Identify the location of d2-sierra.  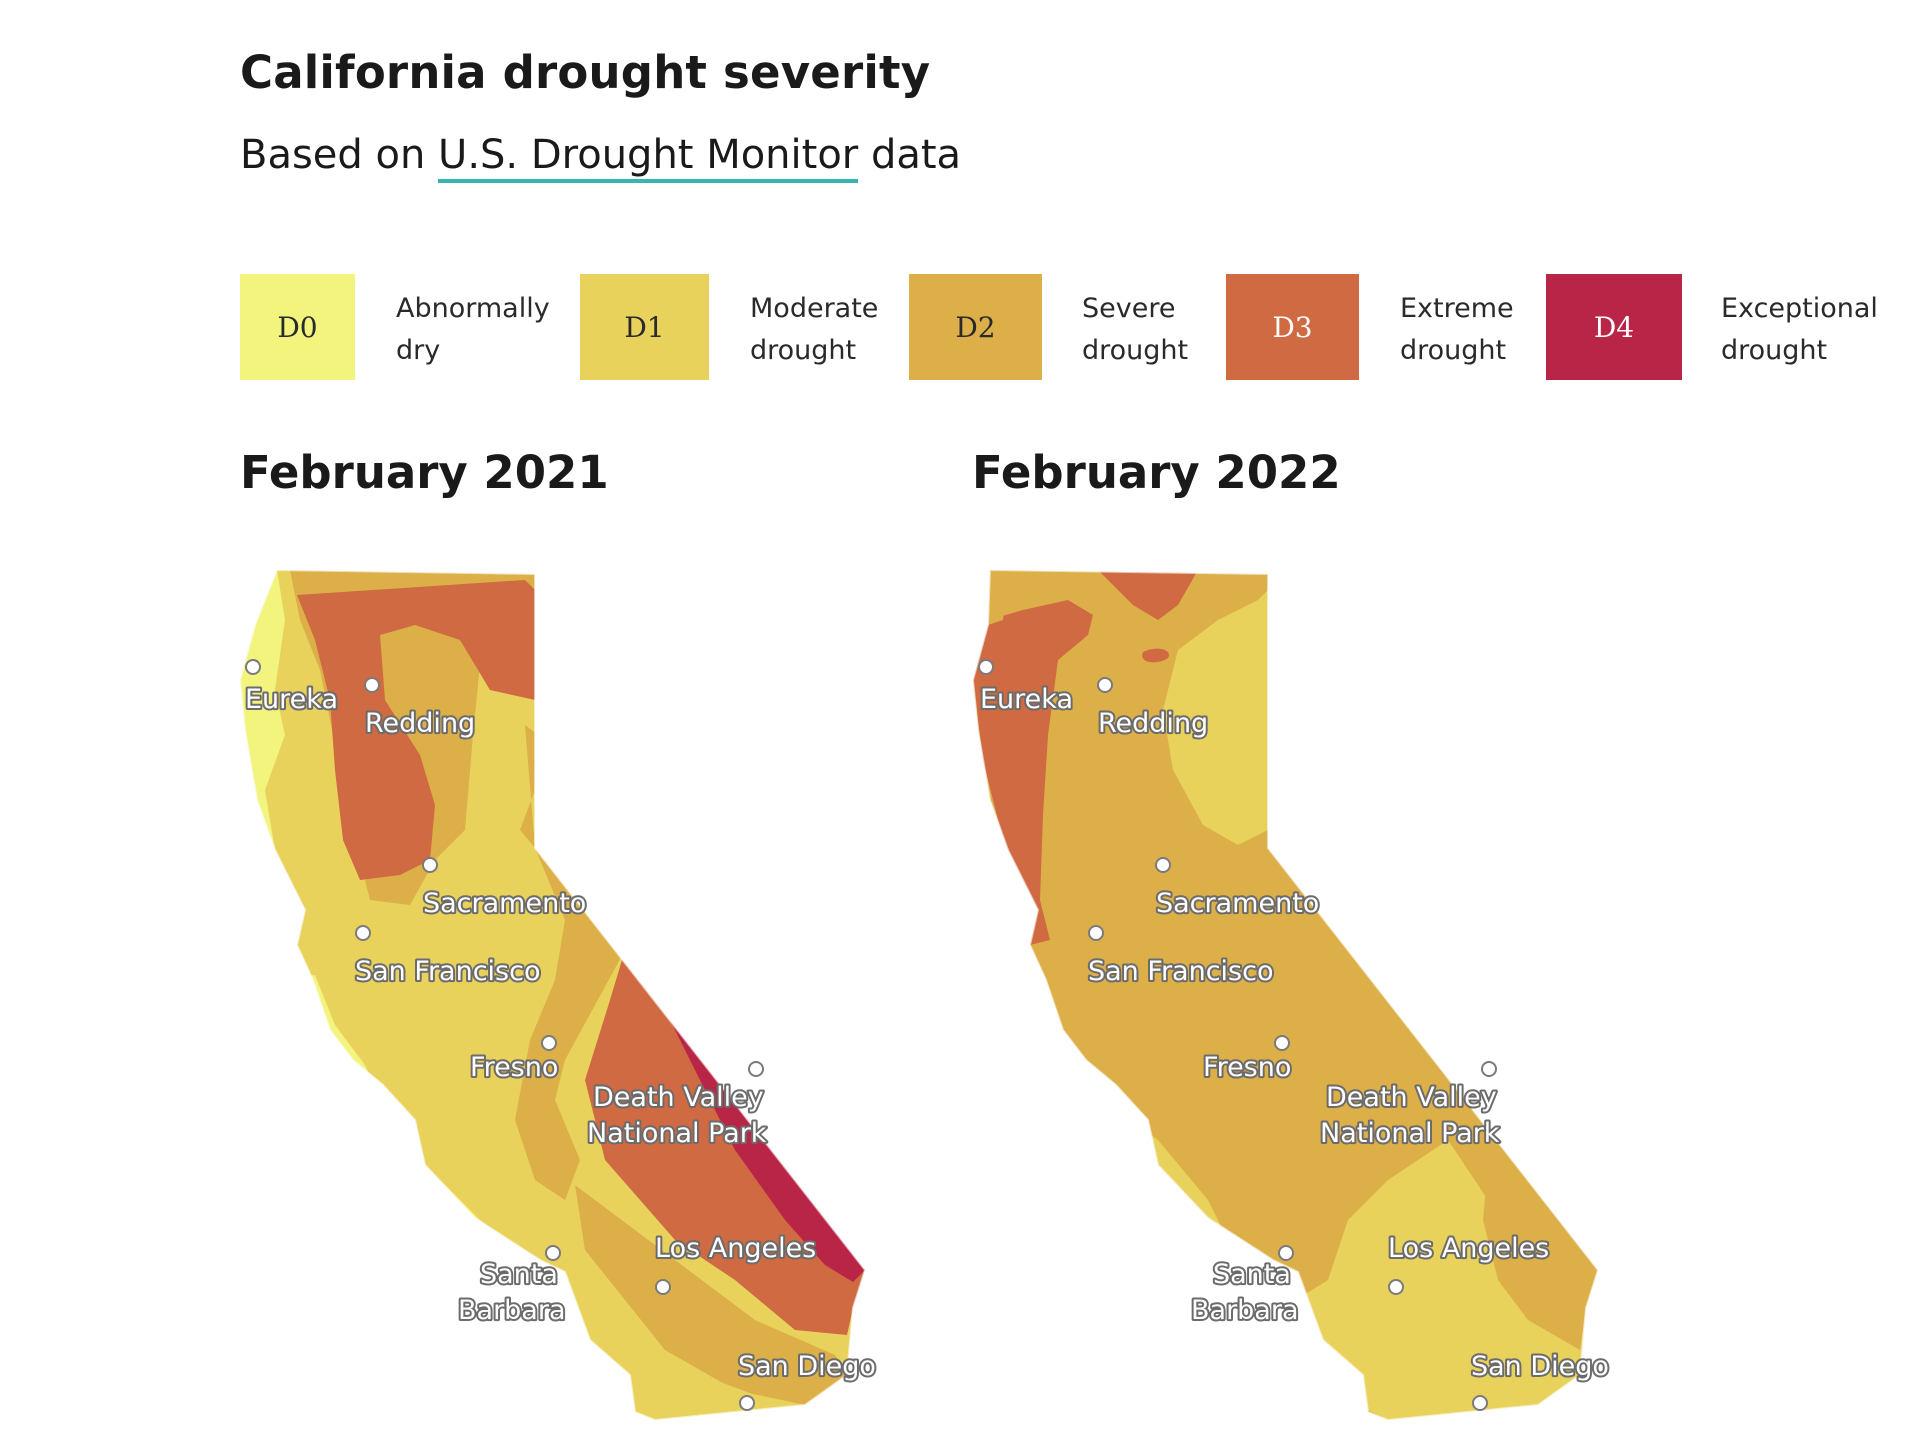
(570, 1024).